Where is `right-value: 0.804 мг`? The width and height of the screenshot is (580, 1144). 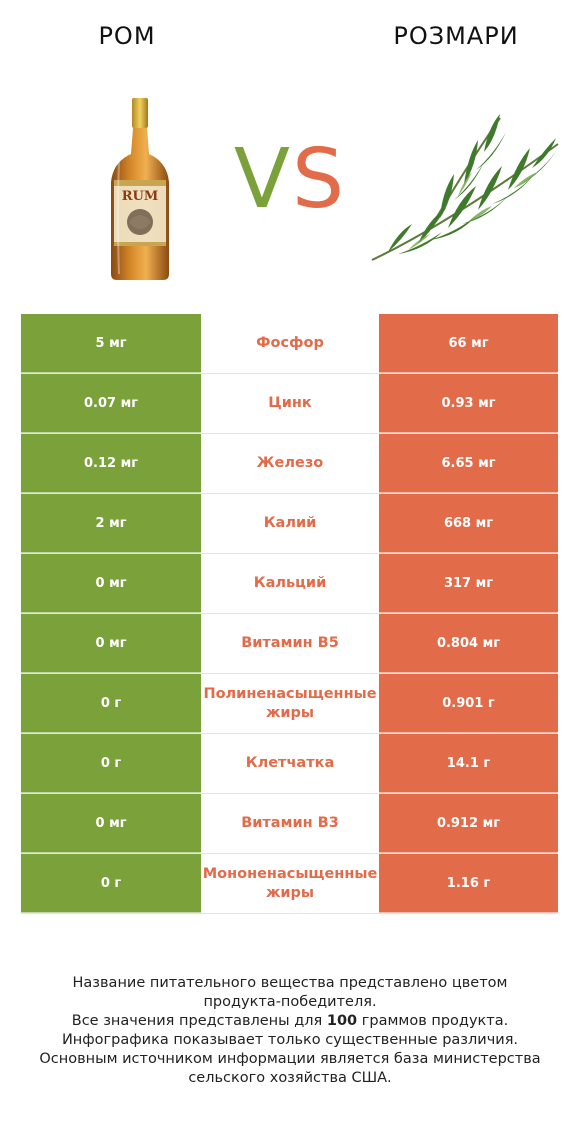
right-value: 0.804 мг is located at coordinates (468, 643).